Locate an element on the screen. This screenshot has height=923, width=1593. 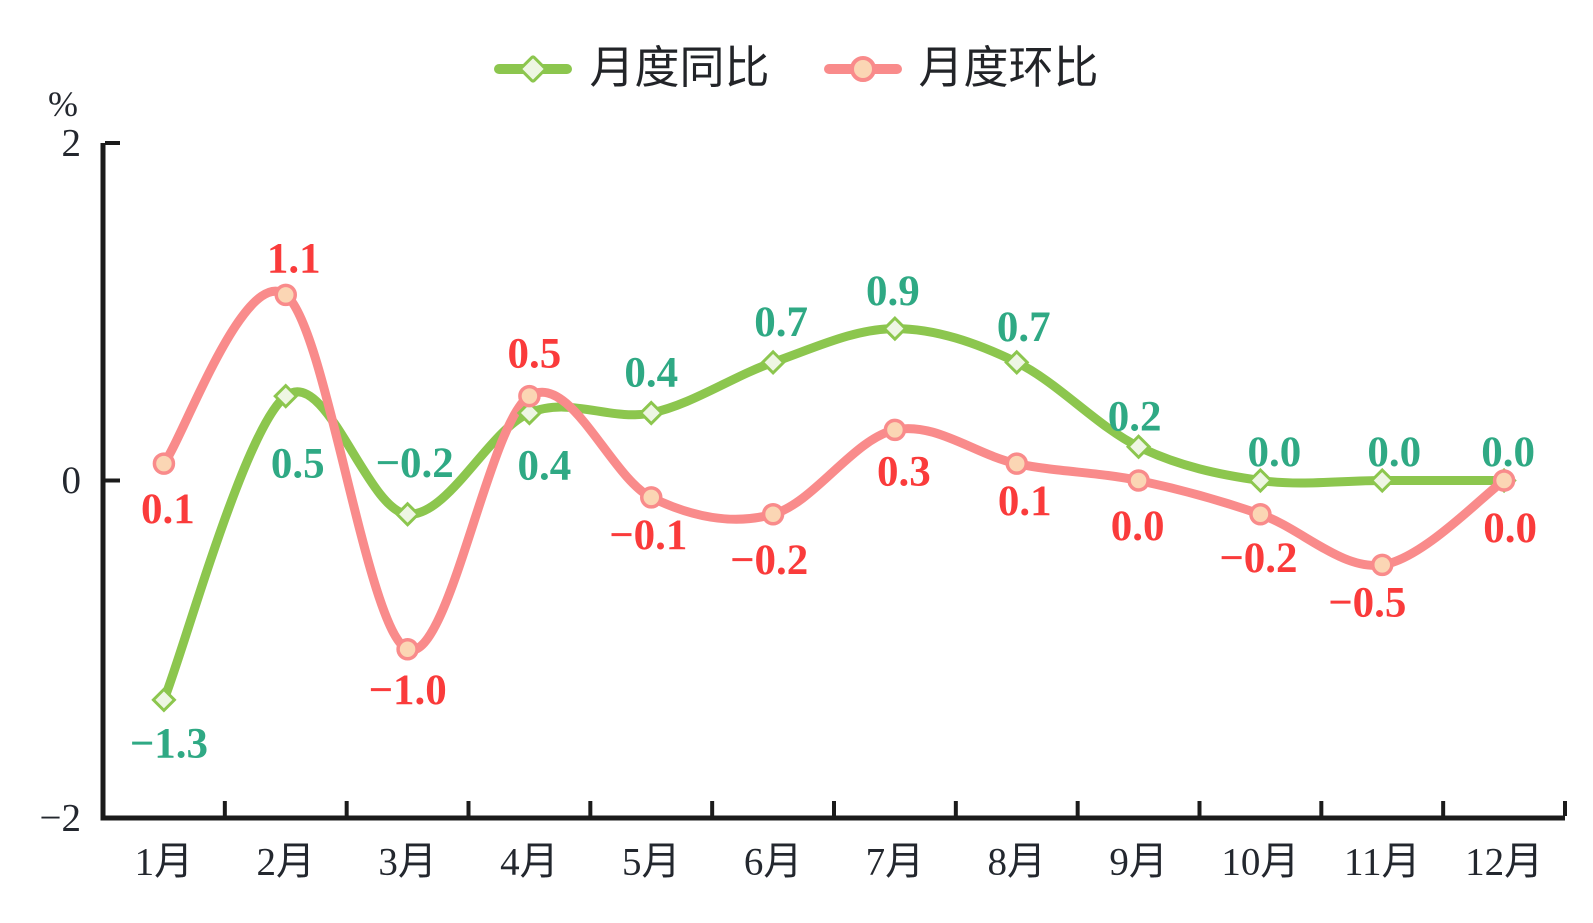
x-axis-label: 12月 is located at coordinates (1504, 862).